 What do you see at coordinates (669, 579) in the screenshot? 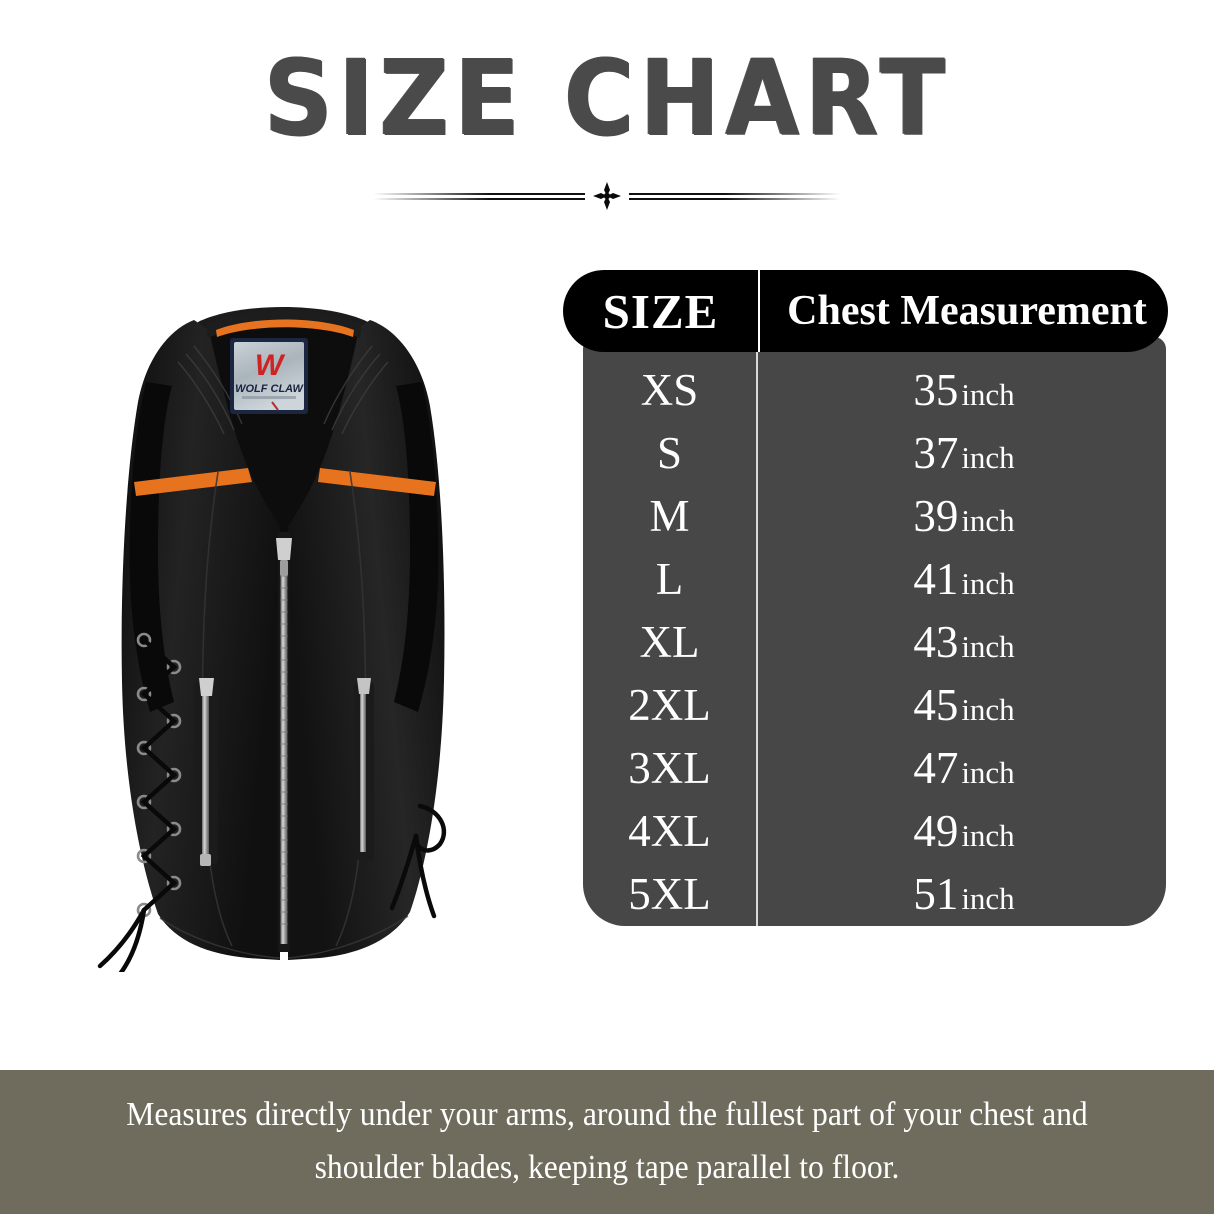
I see `table-cell-size: L` at bounding box center [669, 579].